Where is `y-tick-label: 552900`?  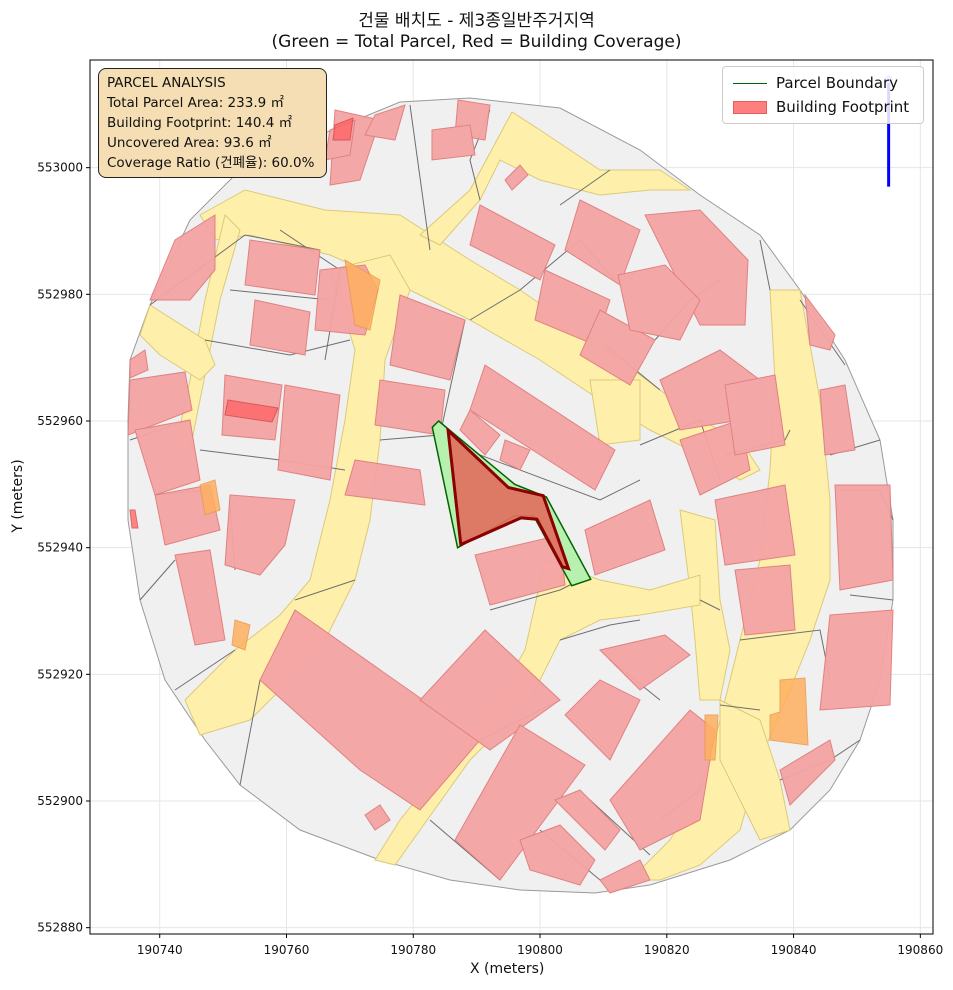
y-tick-label: 552900 is located at coordinates (60, 801).